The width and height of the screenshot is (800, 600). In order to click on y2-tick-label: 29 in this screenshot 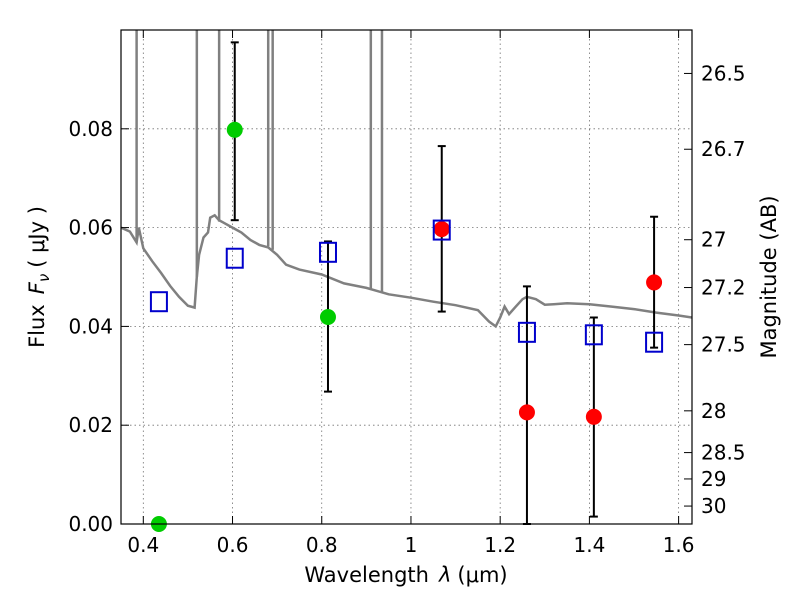, I will do `click(713, 479)`.